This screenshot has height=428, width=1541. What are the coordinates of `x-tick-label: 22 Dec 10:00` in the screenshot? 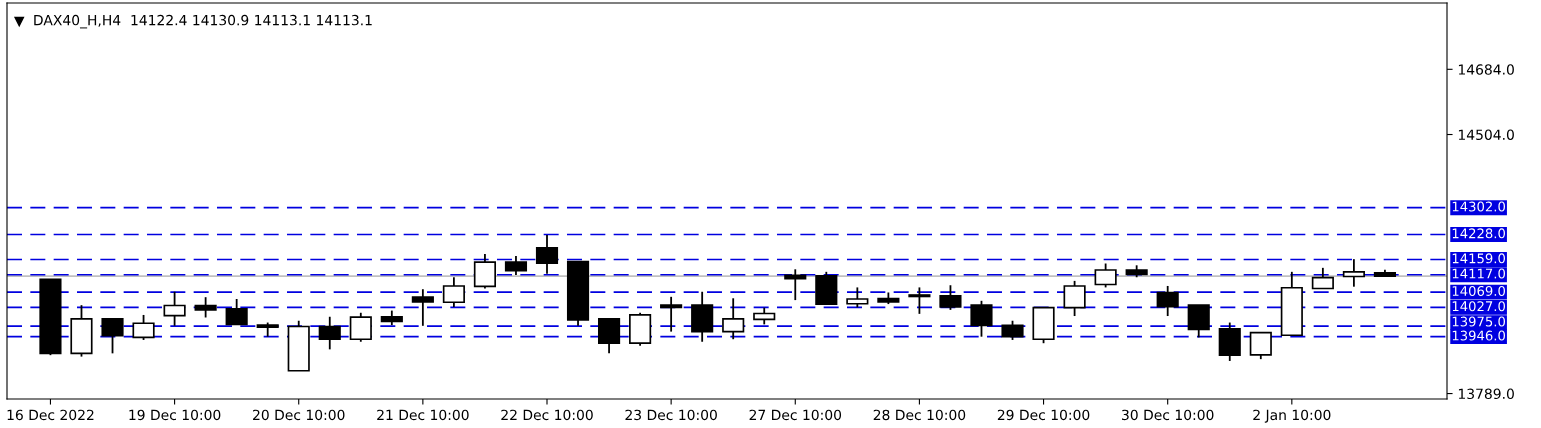 It's located at (547, 415).